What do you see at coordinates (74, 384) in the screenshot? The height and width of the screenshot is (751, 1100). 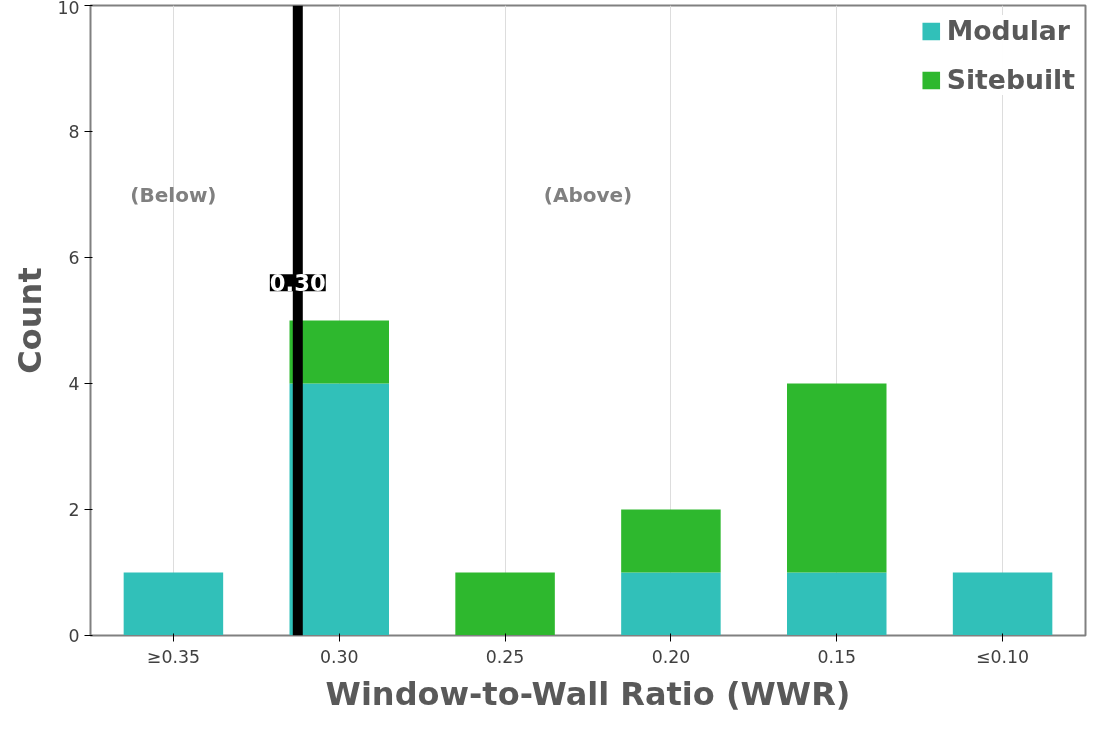 I see `y-tick-label: 4` at bounding box center [74, 384].